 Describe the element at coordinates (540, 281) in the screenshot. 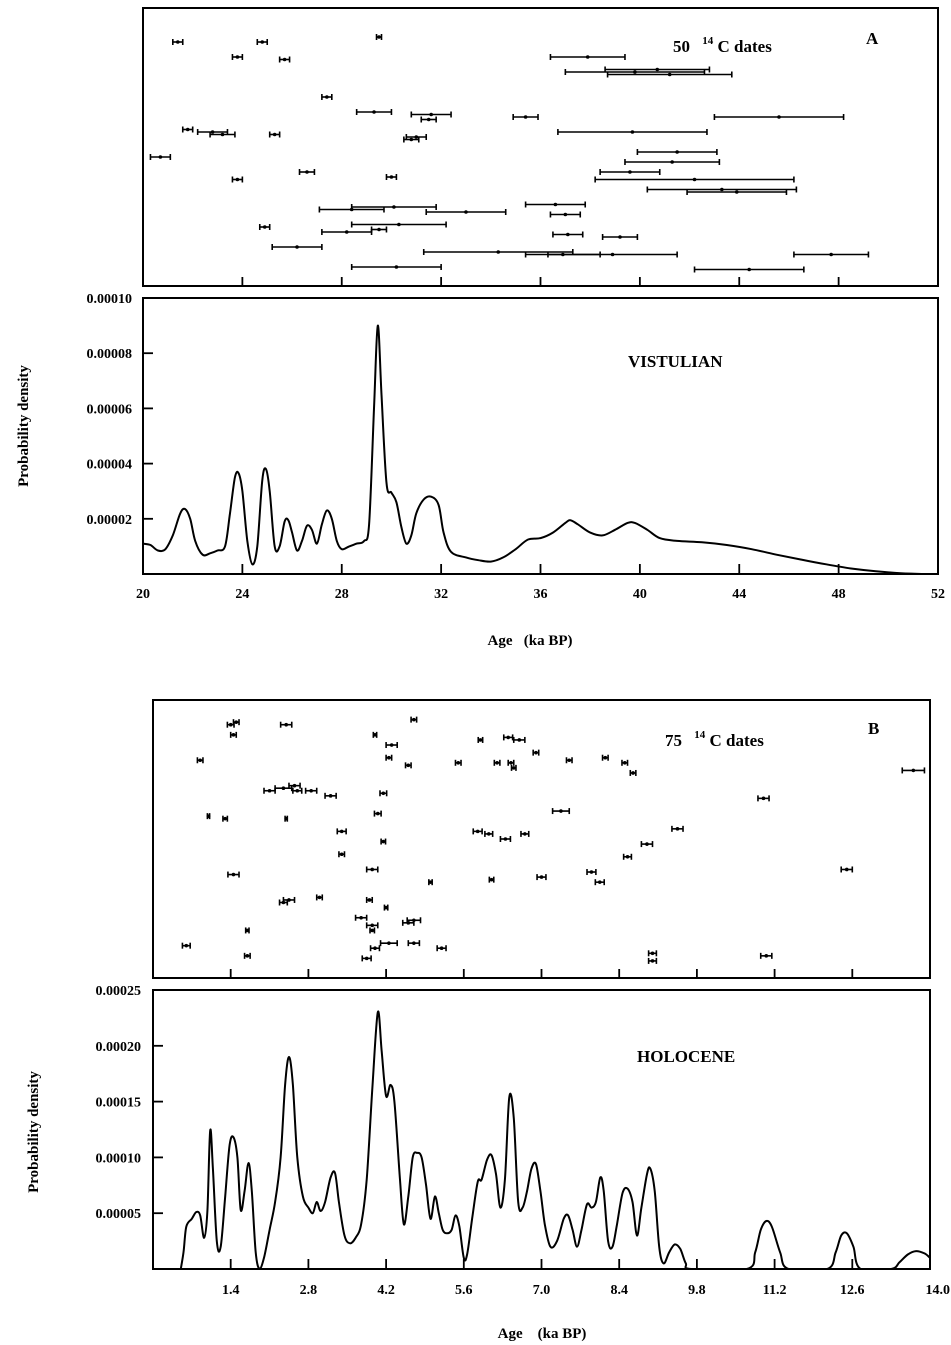

I see `panel-a-dates-ticks` at that location.